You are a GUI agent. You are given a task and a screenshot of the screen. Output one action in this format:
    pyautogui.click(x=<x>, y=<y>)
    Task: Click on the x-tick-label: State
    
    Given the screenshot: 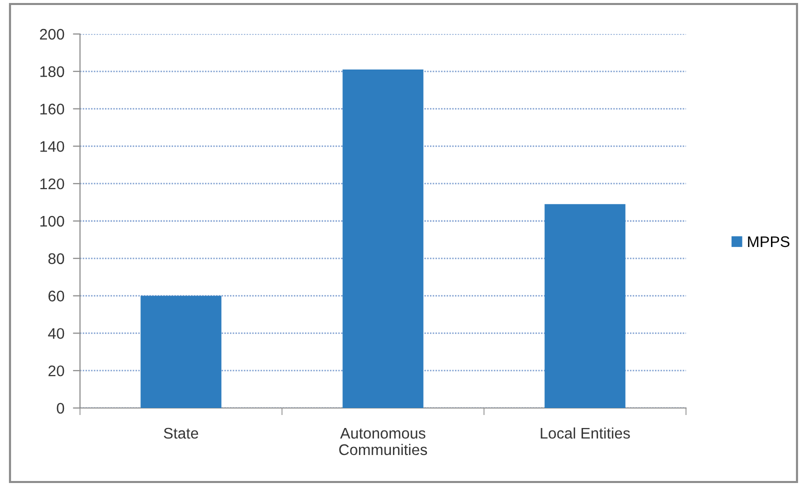 What is the action you would take?
    pyautogui.click(x=181, y=433)
    